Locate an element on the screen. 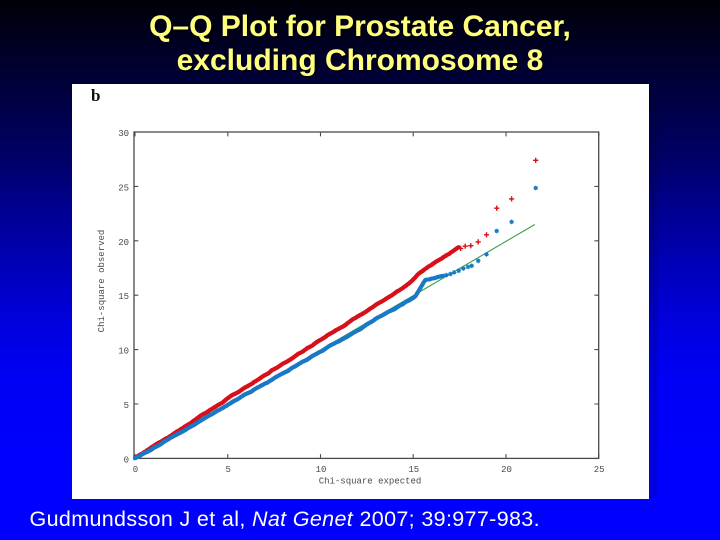 This screenshot has height=540, width=720. svg-text: 30 is located at coordinates (123, 134).